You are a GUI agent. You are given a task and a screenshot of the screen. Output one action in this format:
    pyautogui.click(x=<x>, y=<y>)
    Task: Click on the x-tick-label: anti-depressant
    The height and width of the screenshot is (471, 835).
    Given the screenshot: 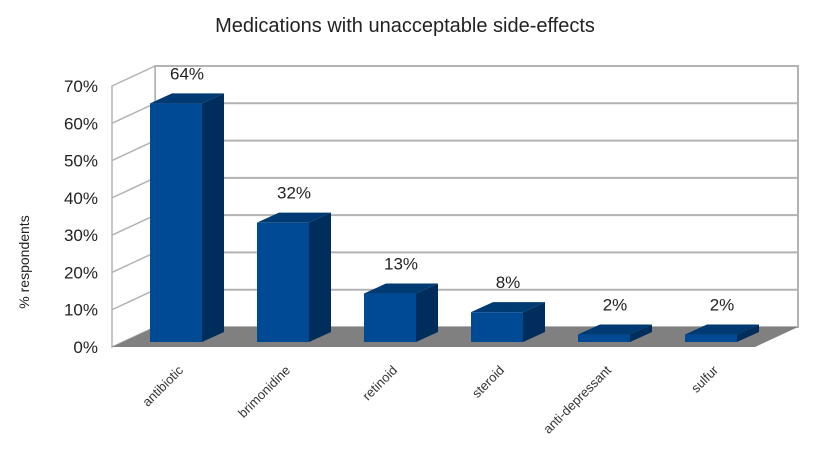 What is the action you would take?
    pyautogui.click(x=577, y=399)
    